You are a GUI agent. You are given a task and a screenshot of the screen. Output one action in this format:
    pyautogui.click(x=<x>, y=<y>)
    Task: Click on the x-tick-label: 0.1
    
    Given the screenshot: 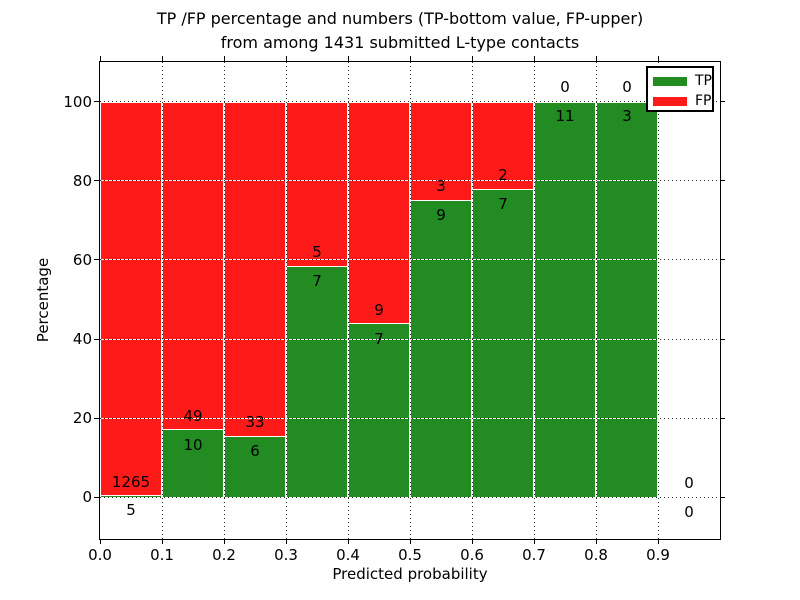 What is the action you would take?
    pyautogui.click(x=162, y=555)
    